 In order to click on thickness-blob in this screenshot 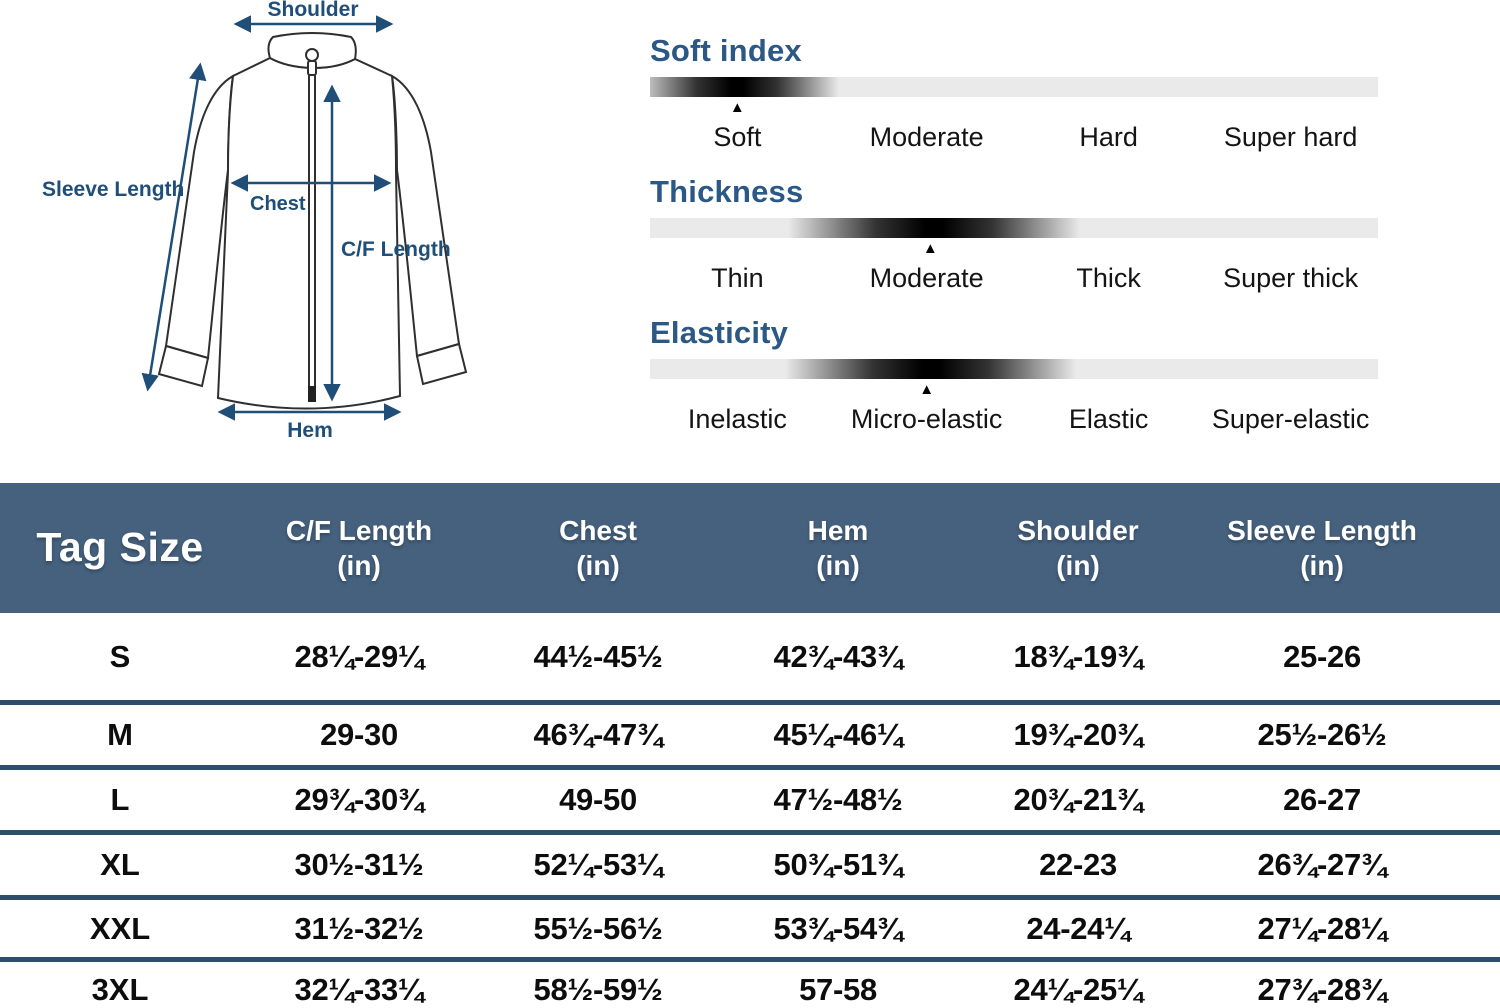, I will do `click(934, 228)`.